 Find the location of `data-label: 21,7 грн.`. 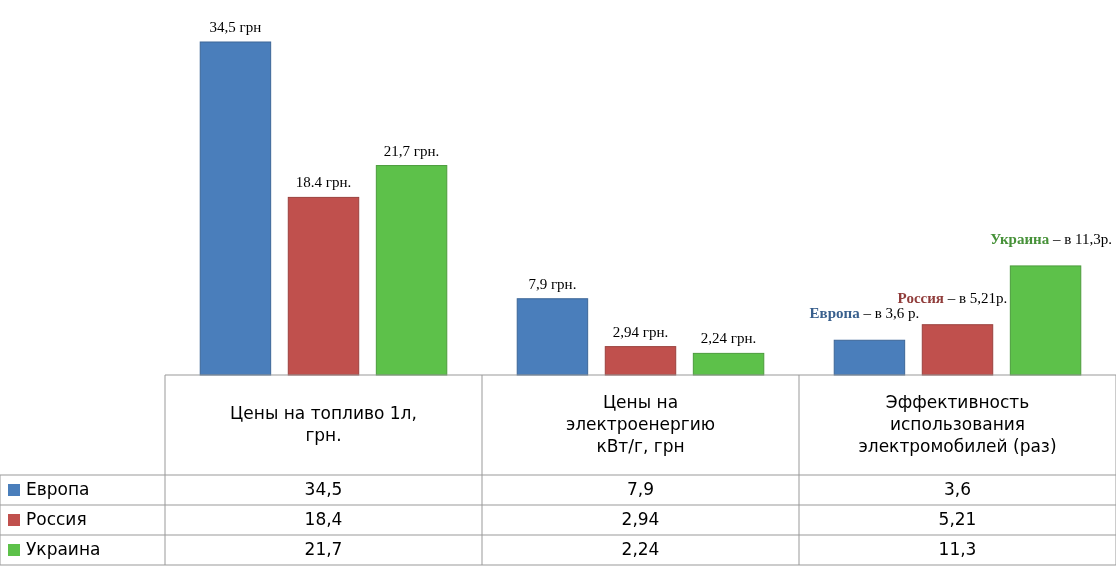

data-label: 21,7 грн. is located at coordinates (411, 150).